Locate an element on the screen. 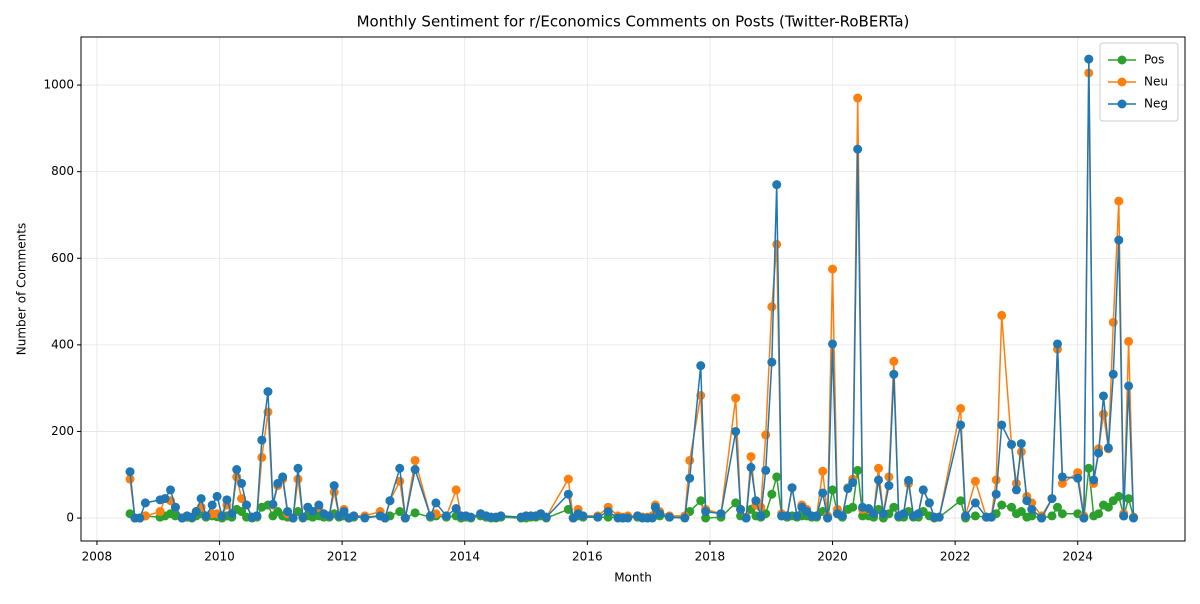 This screenshot has width=1200, height=604. y-tick-label: 400 is located at coordinates (62, 344).